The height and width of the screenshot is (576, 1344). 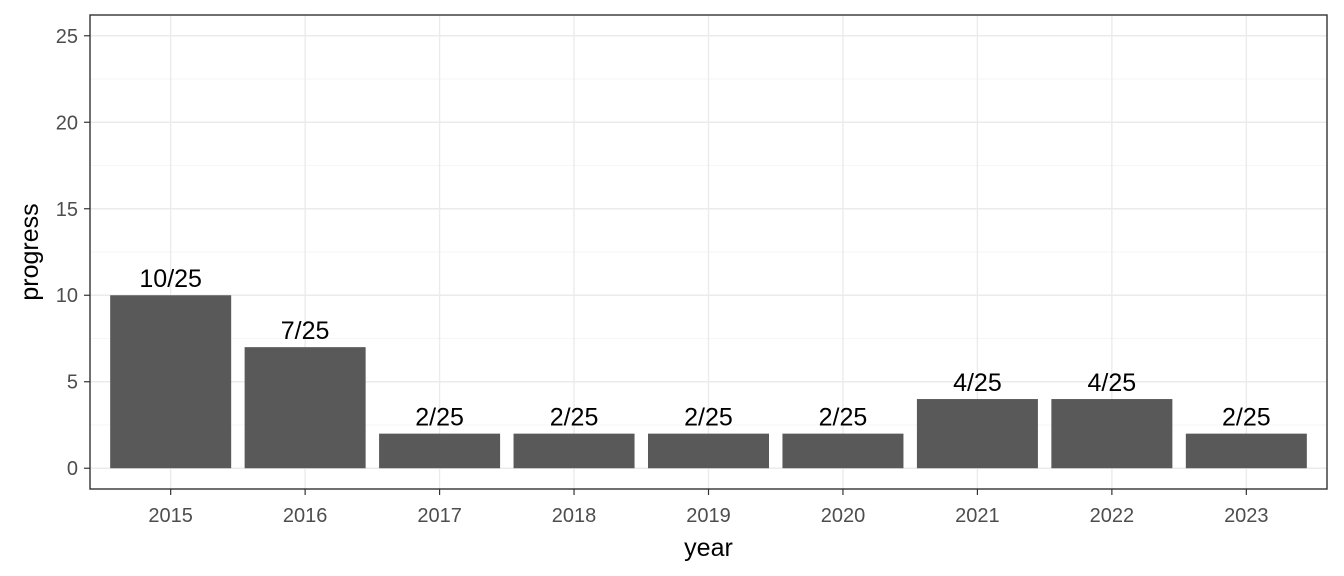 I want to click on x-tick-label: 2017, so click(x=439, y=516).